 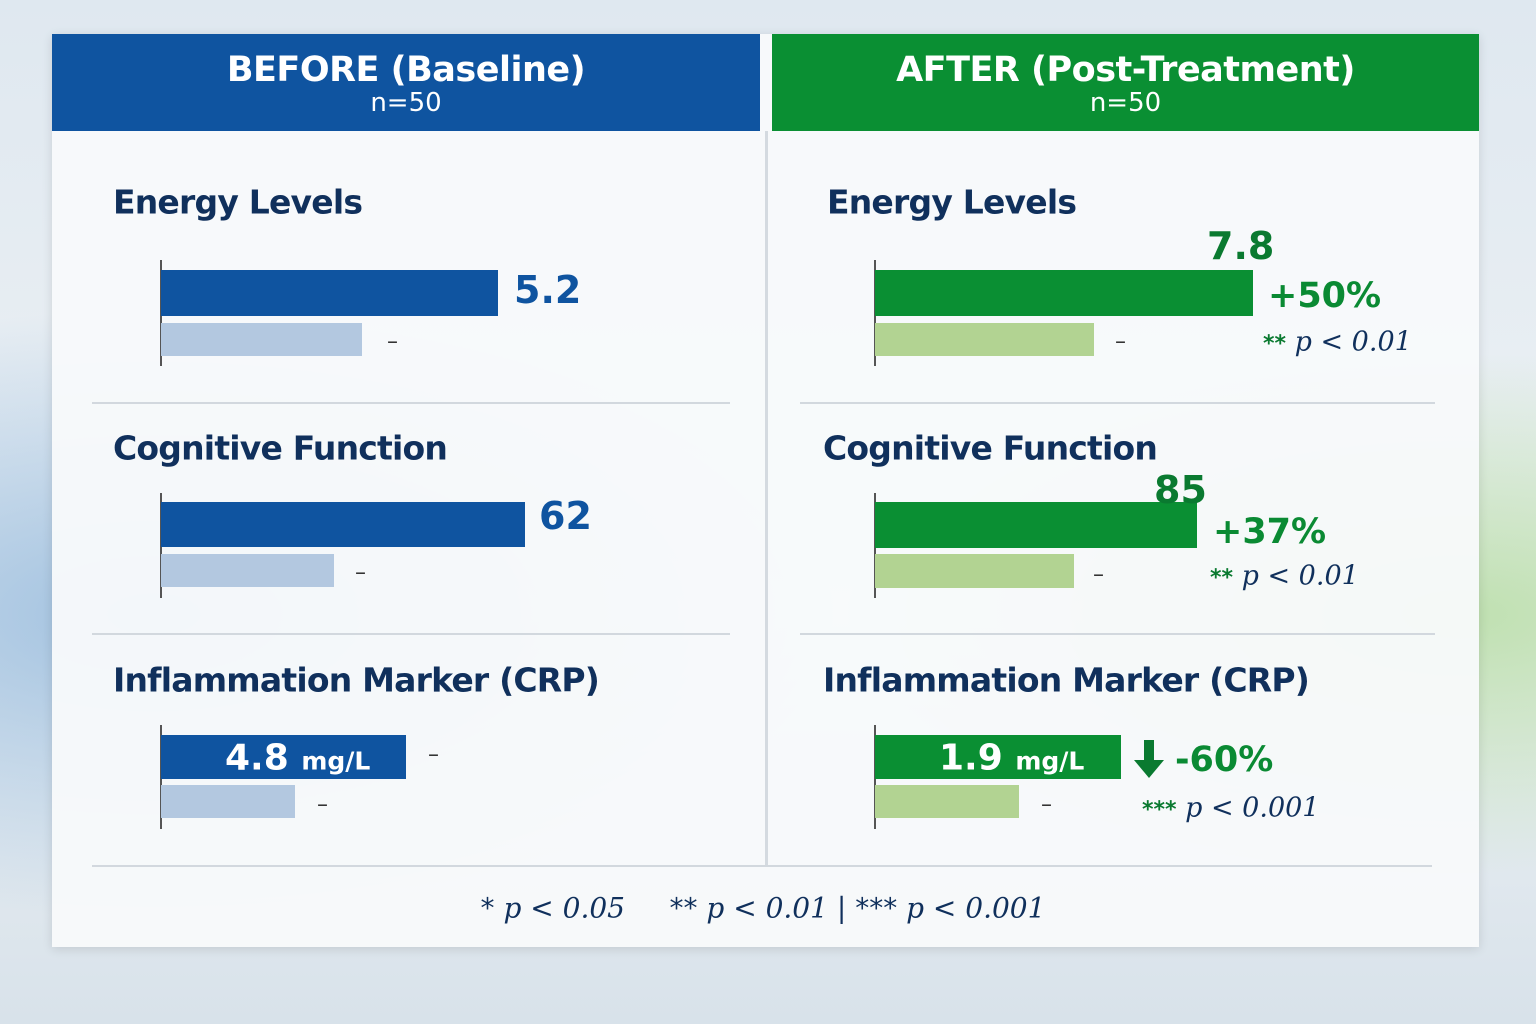 I want to click on p-value-cognitive: ** p < 0.01, so click(x=1284, y=576).